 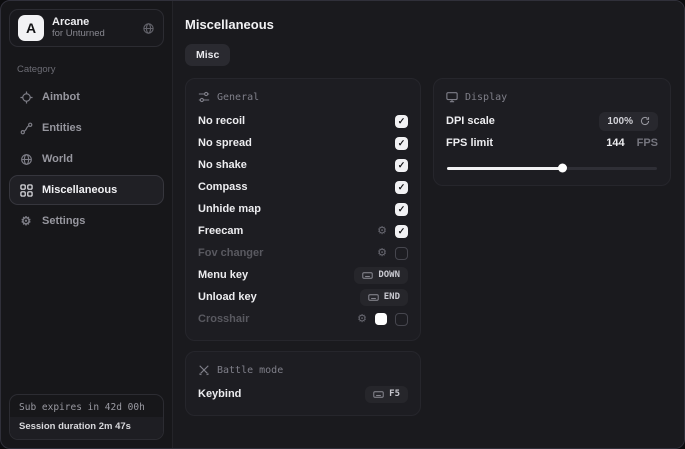 What do you see at coordinates (86, 97) in the screenshot?
I see `sidebar-item-aimbot: Aimbot` at bounding box center [86, 97].